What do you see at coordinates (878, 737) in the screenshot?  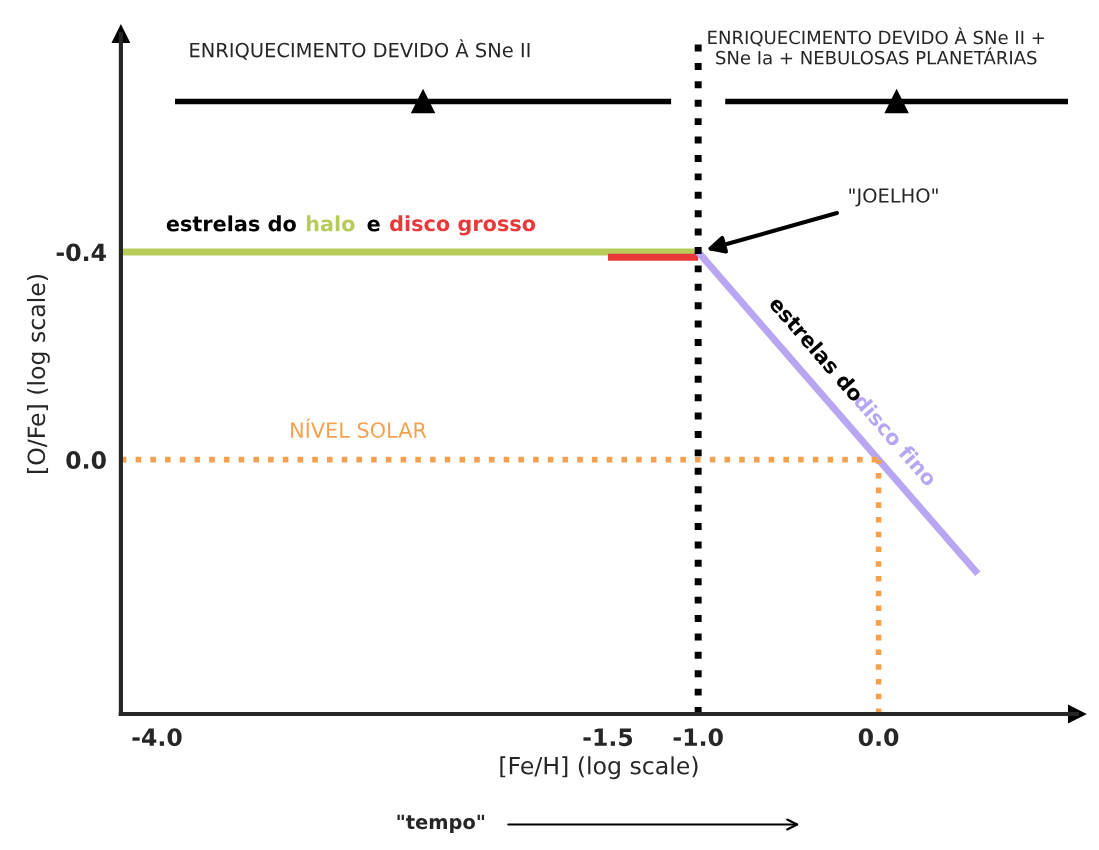 I see `x-tick-label: 0.0` at bounding box center [878, 737].